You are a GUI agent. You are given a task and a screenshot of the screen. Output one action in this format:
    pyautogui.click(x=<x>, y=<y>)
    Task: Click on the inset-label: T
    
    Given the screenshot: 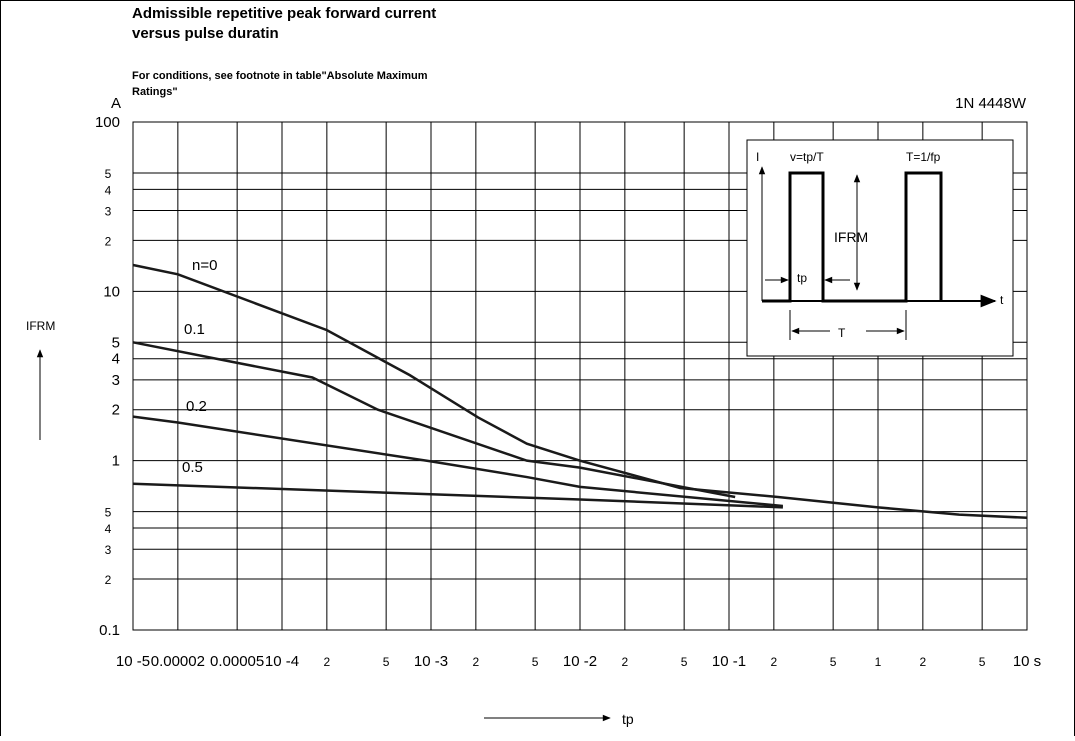 What is the action you would take?
    pyautogui.click(x=842, y=333)
    